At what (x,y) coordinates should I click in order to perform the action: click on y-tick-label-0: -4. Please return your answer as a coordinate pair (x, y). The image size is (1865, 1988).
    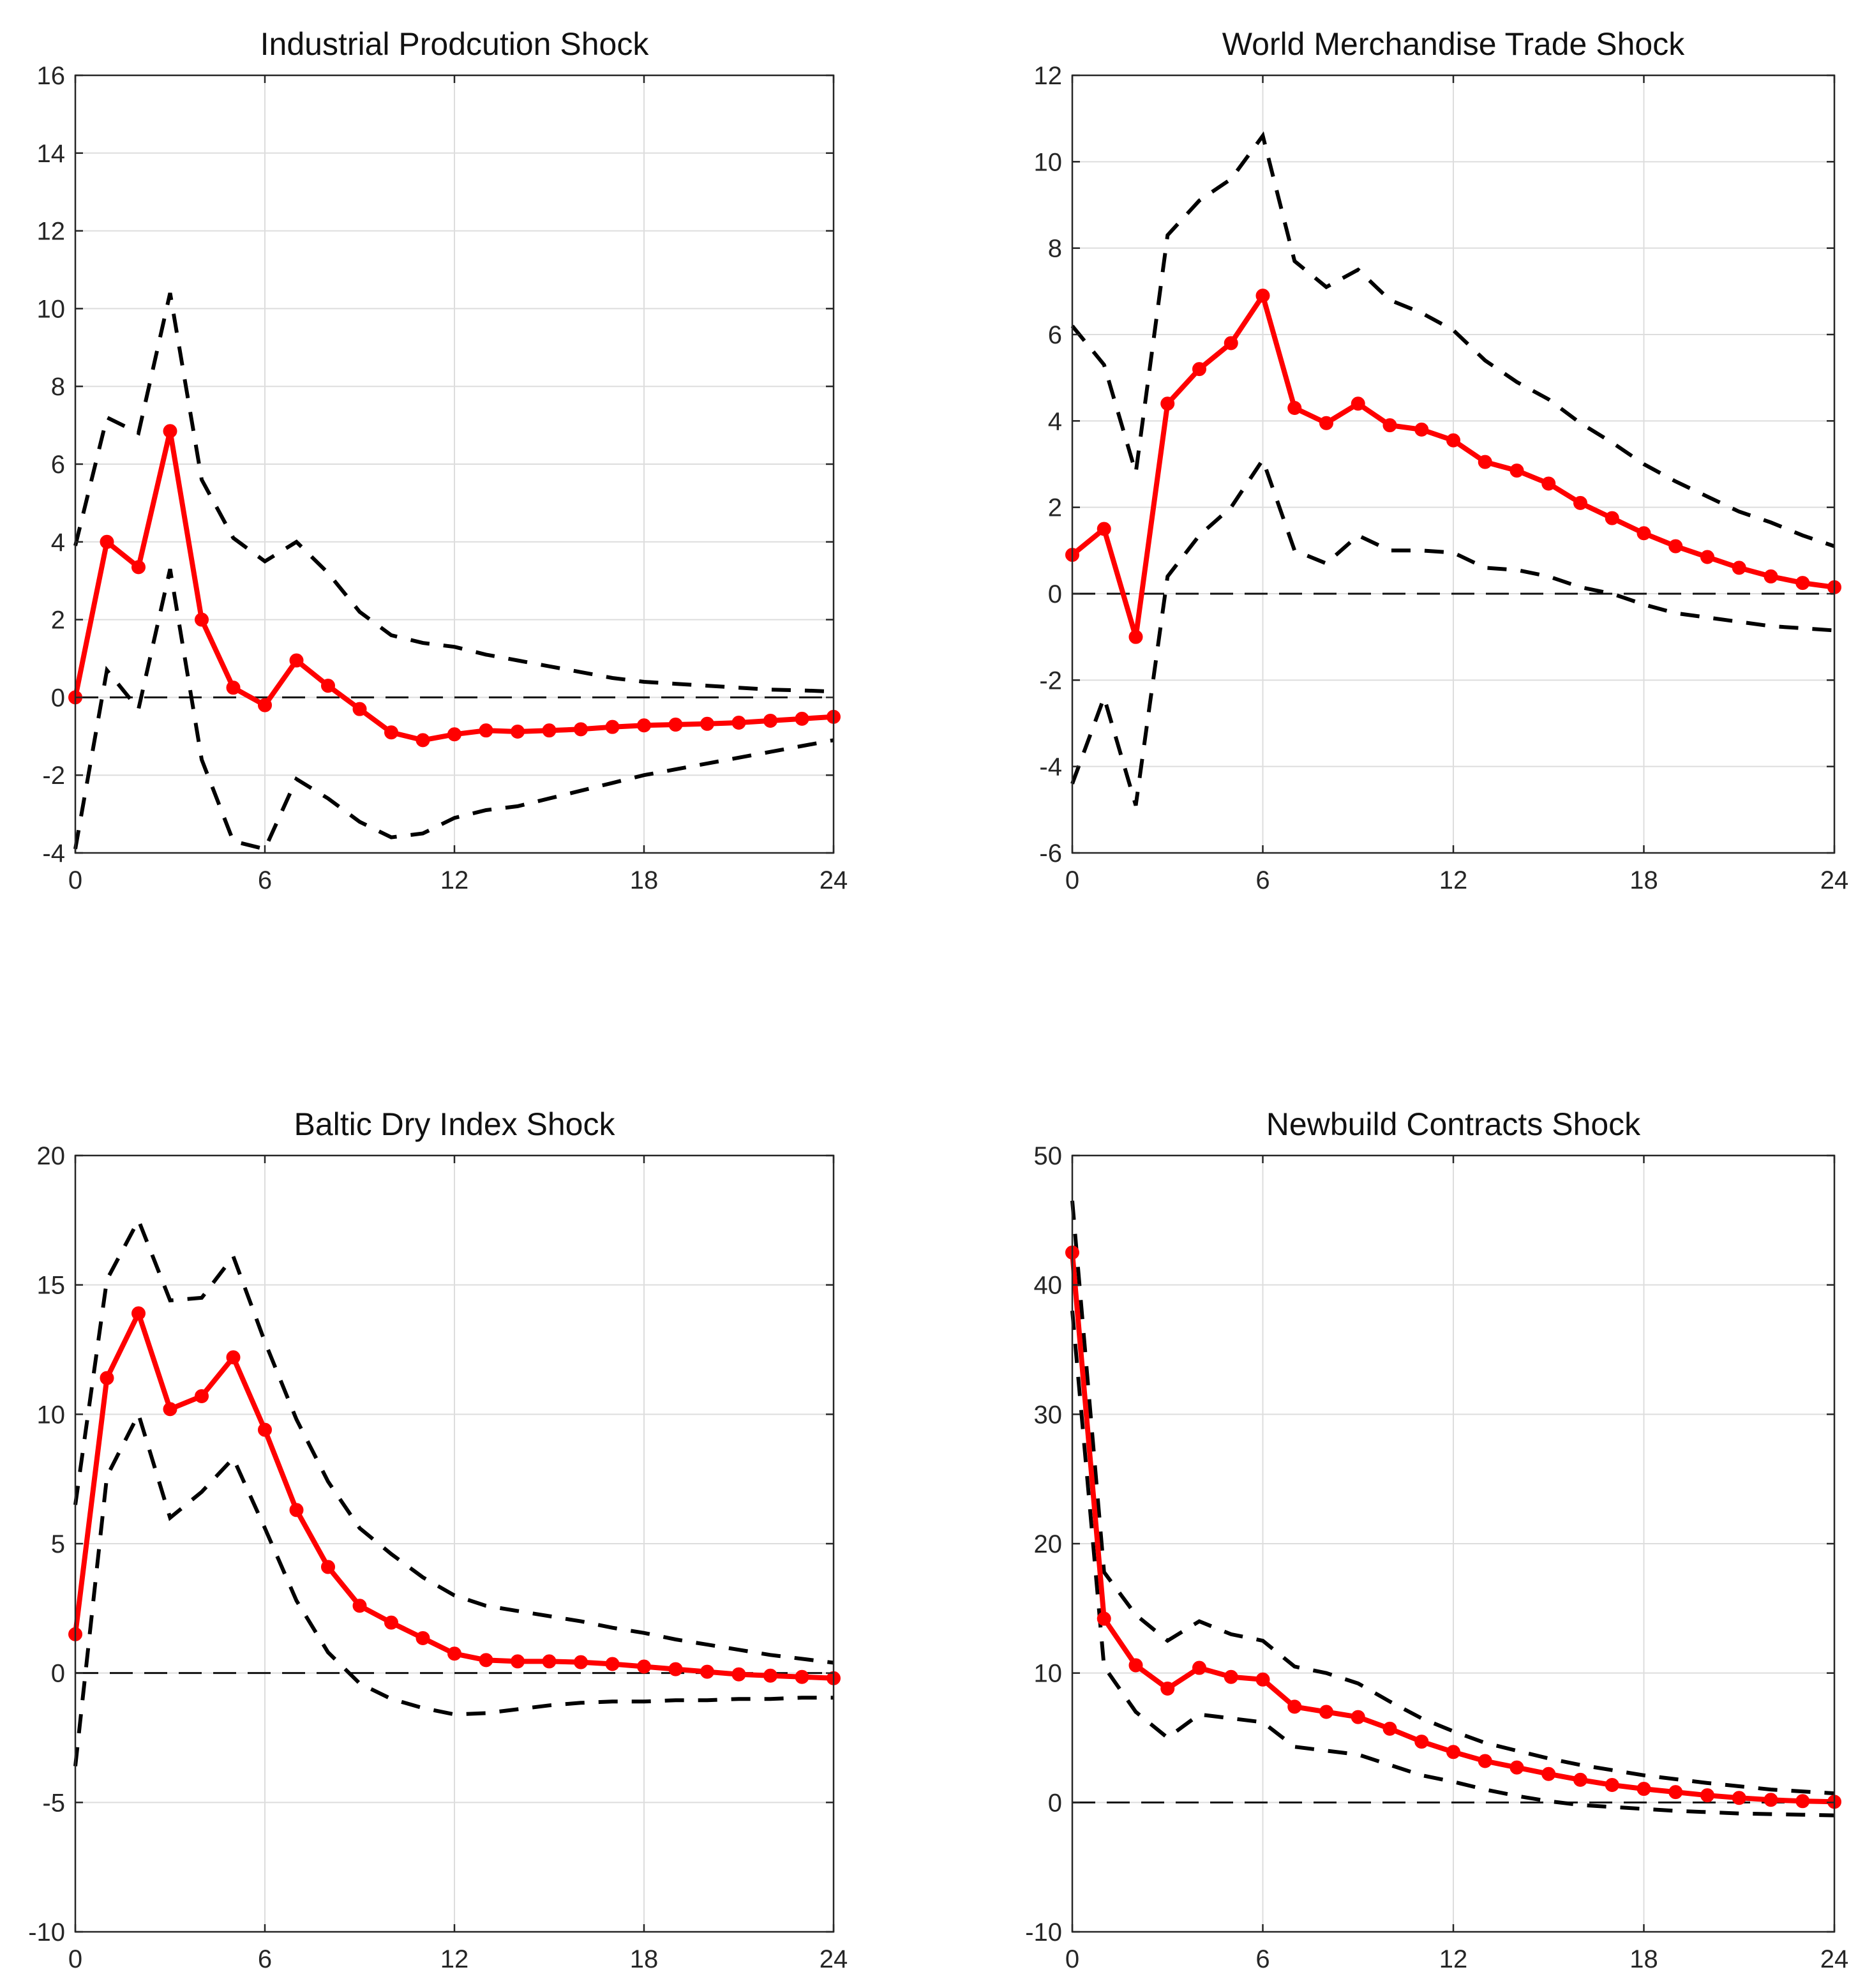
    Looking at the image, I should click on (53, 854).